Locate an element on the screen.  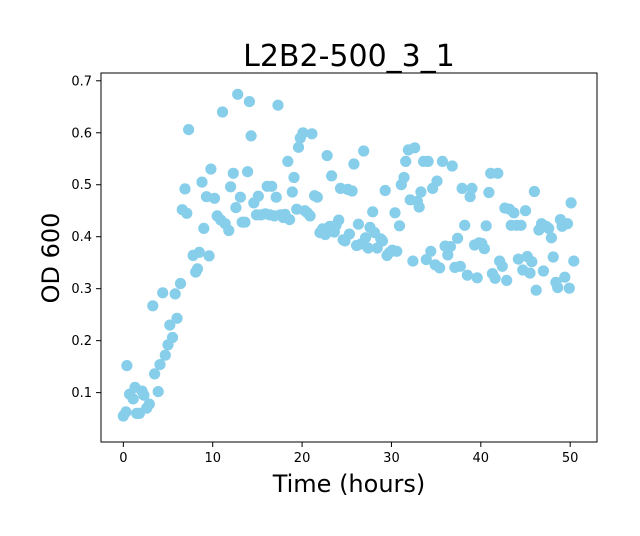
y-tick-label: 0.6 is located at coordinates (81, 133).